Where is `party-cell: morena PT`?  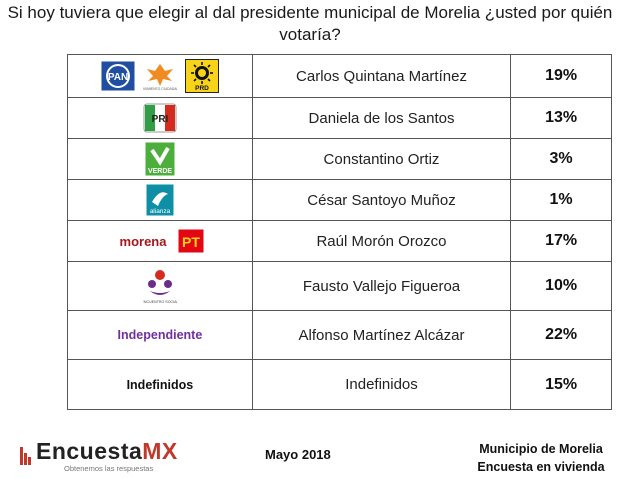
party-cell: morena PT is located at coordinates (160, 241).